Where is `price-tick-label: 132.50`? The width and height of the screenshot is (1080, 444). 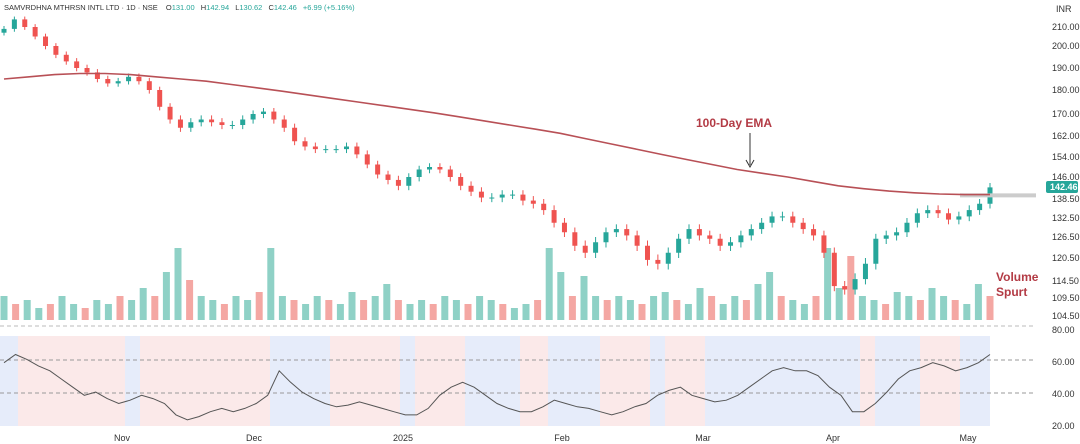
price-tick-label: 132.50 is located at coordinates (1066, 218).